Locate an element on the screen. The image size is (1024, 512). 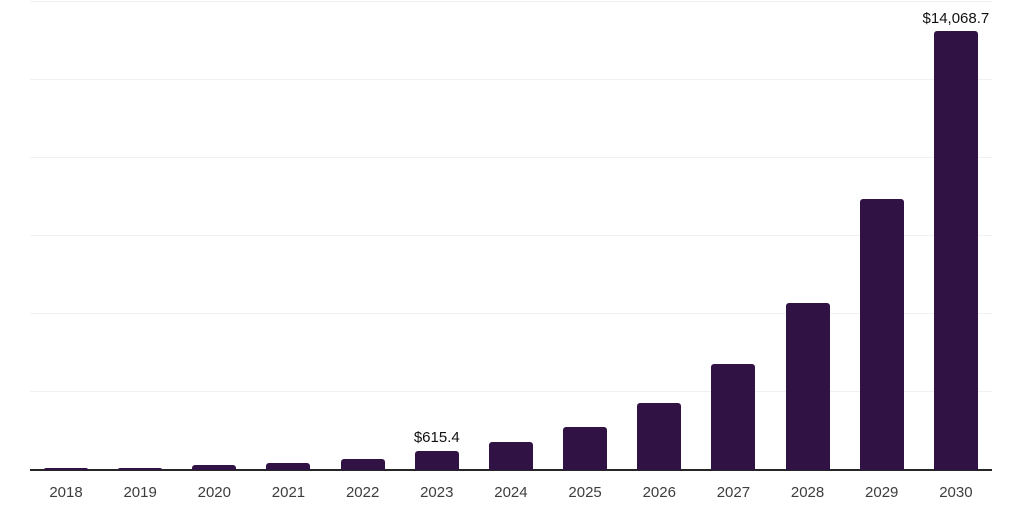
bar-value-label-2023: $615.4 is located at coordinates (436, 438).